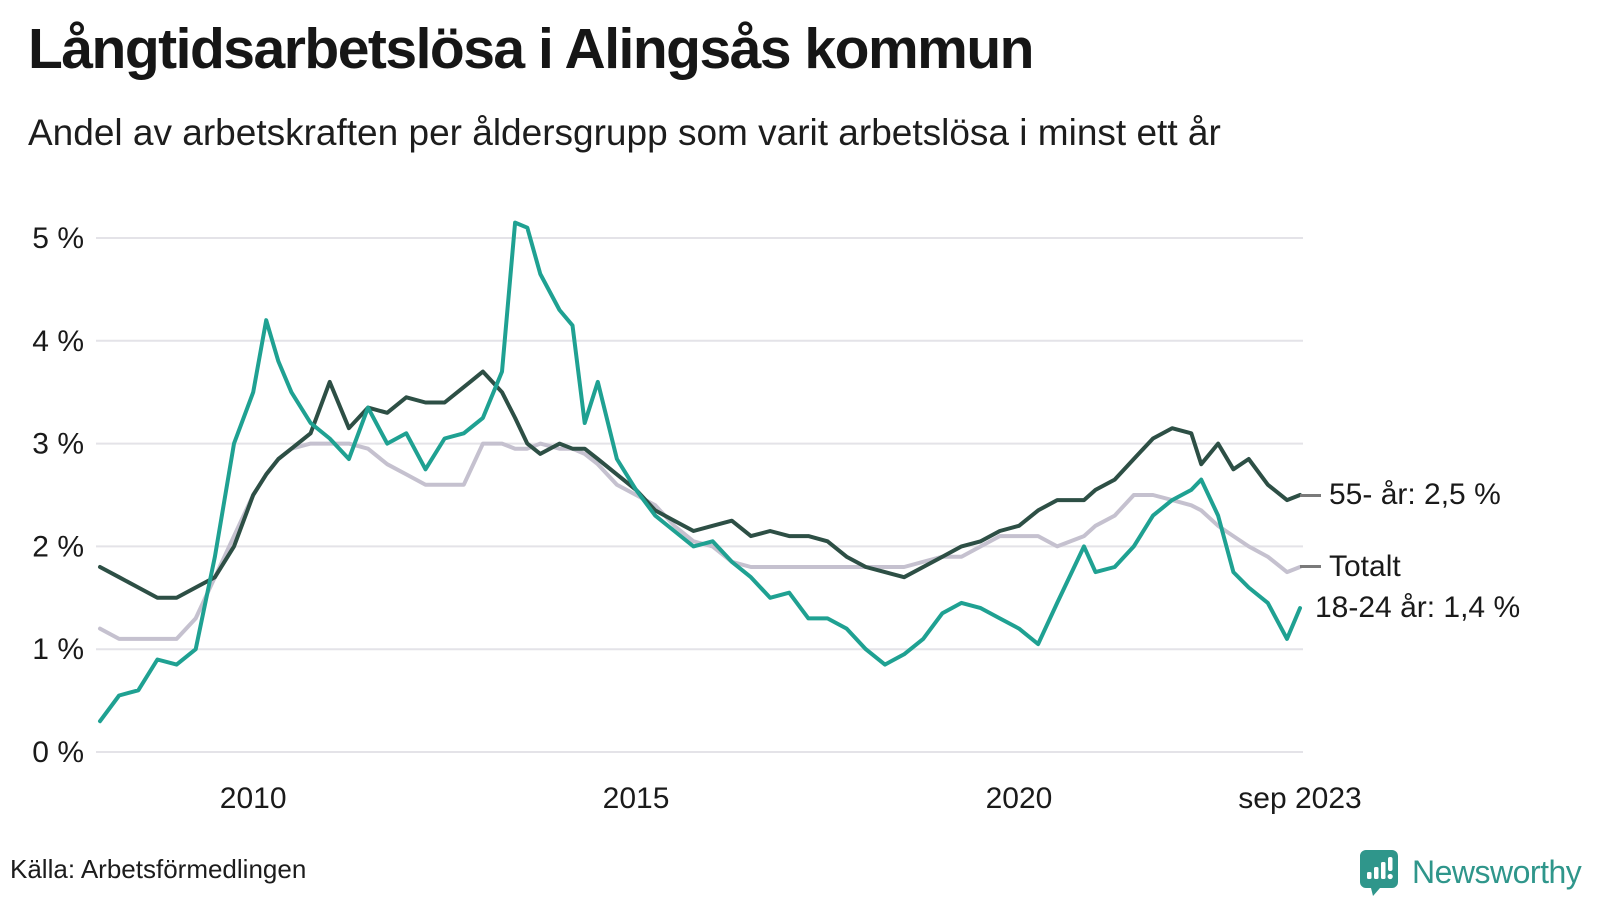 The height and width of the screenshot is (900, 1600). I want to click on x-axis-tick-label: 2020, so click(1019, 798).